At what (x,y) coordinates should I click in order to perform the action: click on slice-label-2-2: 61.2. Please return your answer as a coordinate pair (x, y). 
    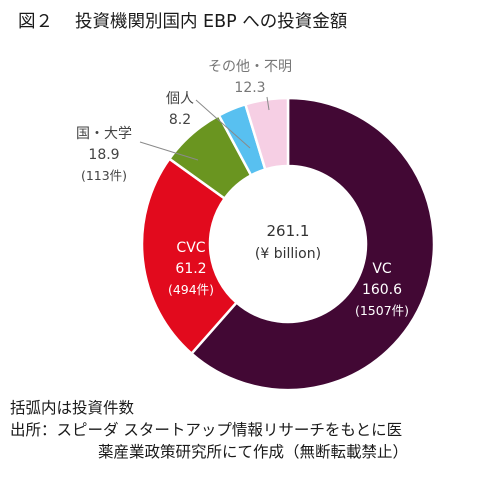
    Looking at the image, I should click on (190, 269).